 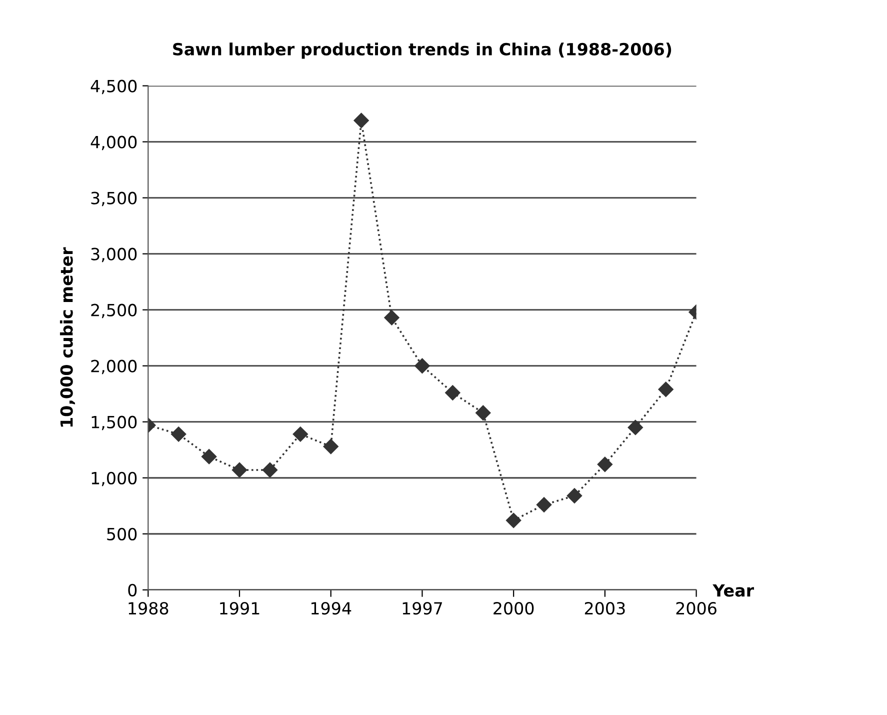 I want to click on y-tick-label: 3,000, so click(x=114, y=255).